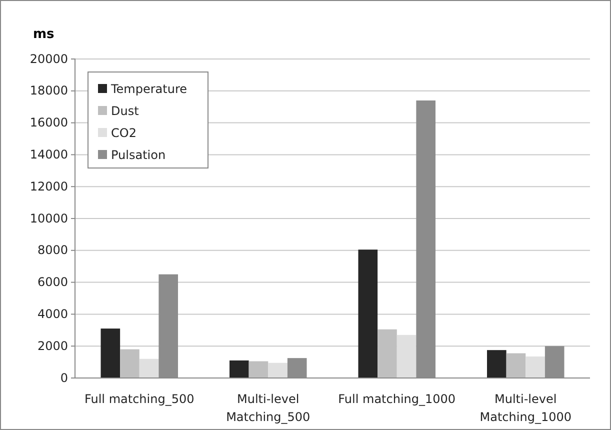  What do you see at coordinates (49, 155) in the screenshot?
I see `y-tick-label: 14000` at bounding box center [49, 155].